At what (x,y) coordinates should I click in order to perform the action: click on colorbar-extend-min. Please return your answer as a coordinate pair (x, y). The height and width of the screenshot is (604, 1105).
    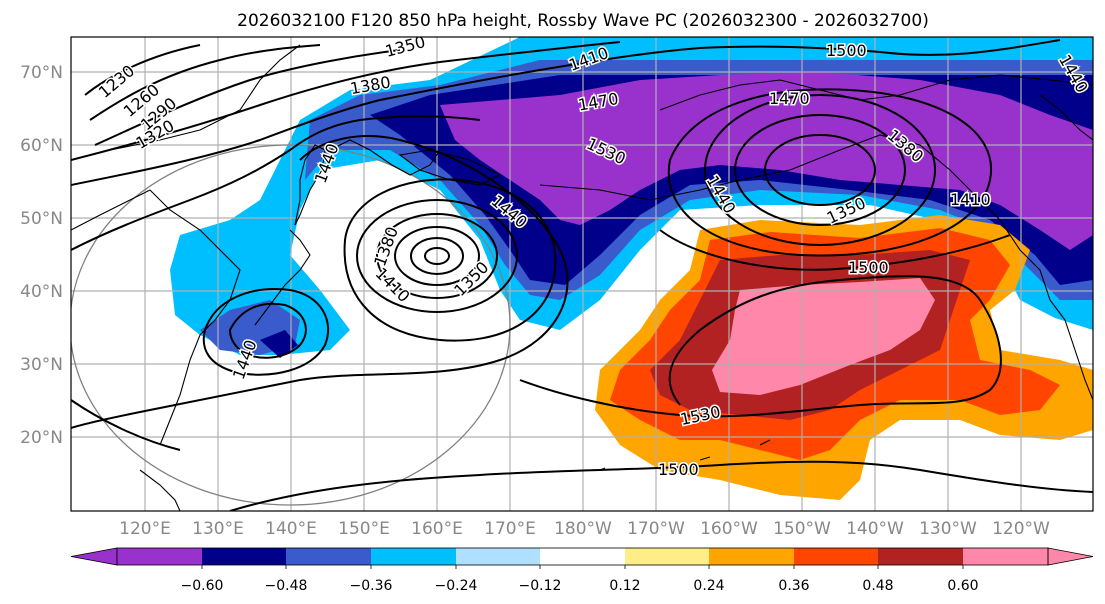
    Looking at the image, I should click on (94, 556).